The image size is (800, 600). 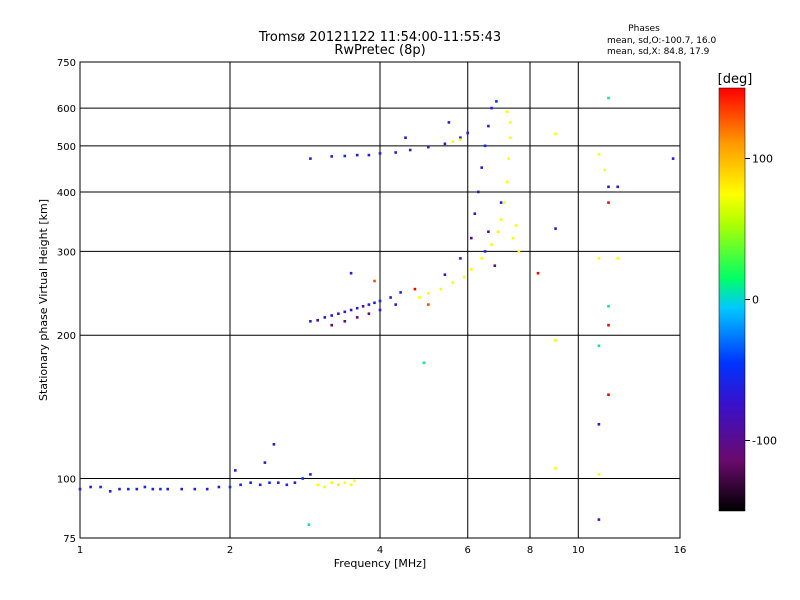 I want to click on chart-title-line1: Tromsø 20121122 11:54:00-11:55:43, so click(x=379, y=37).